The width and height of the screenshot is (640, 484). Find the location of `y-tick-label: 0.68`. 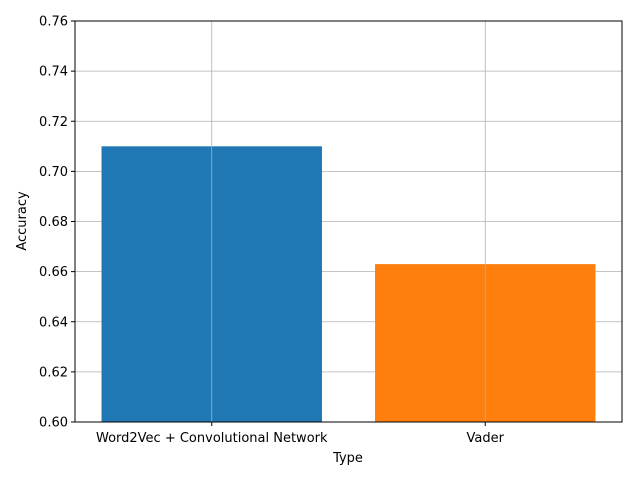

y-tick-label: 0.68 is located at coordinates (53, 222).